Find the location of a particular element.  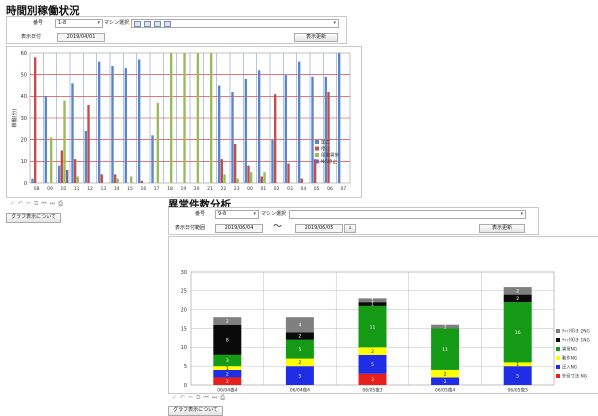

legend-entry: ﾁｬｯｸ叩き 2NG is located at coordinates (576, 332).